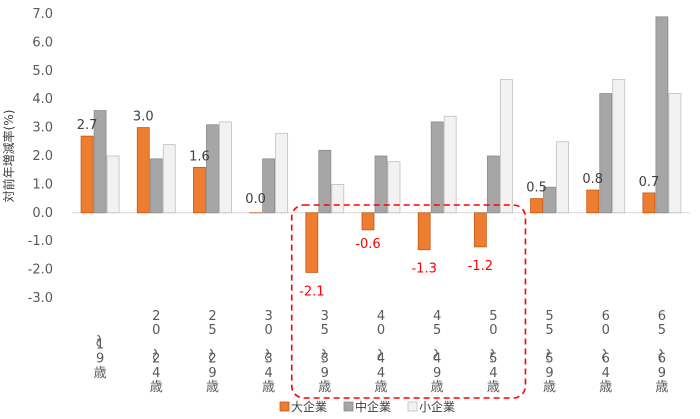 The width and height of the screenshot is (700, 419). What do you see at coordinates (536, 188) in the screenshot?
I see `data-label-large-8: 0.5` at bounding box center [536, 188].